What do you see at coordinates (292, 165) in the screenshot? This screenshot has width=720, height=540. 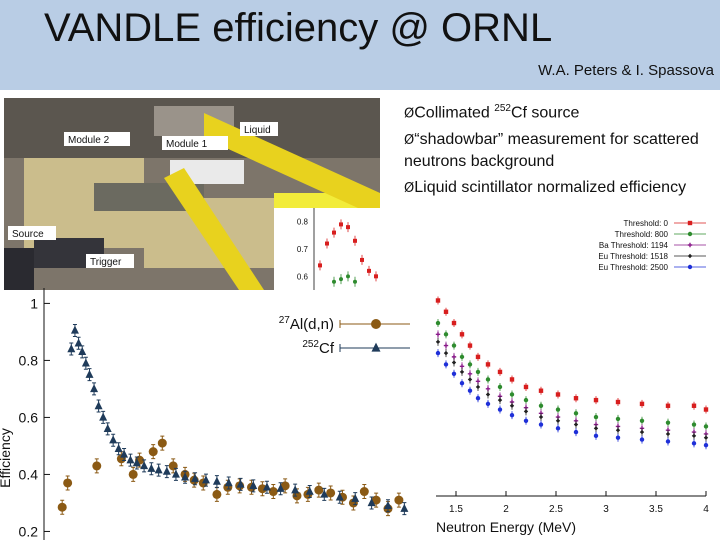 I see `photo-tape-upper` at bounding box center [292, 165].